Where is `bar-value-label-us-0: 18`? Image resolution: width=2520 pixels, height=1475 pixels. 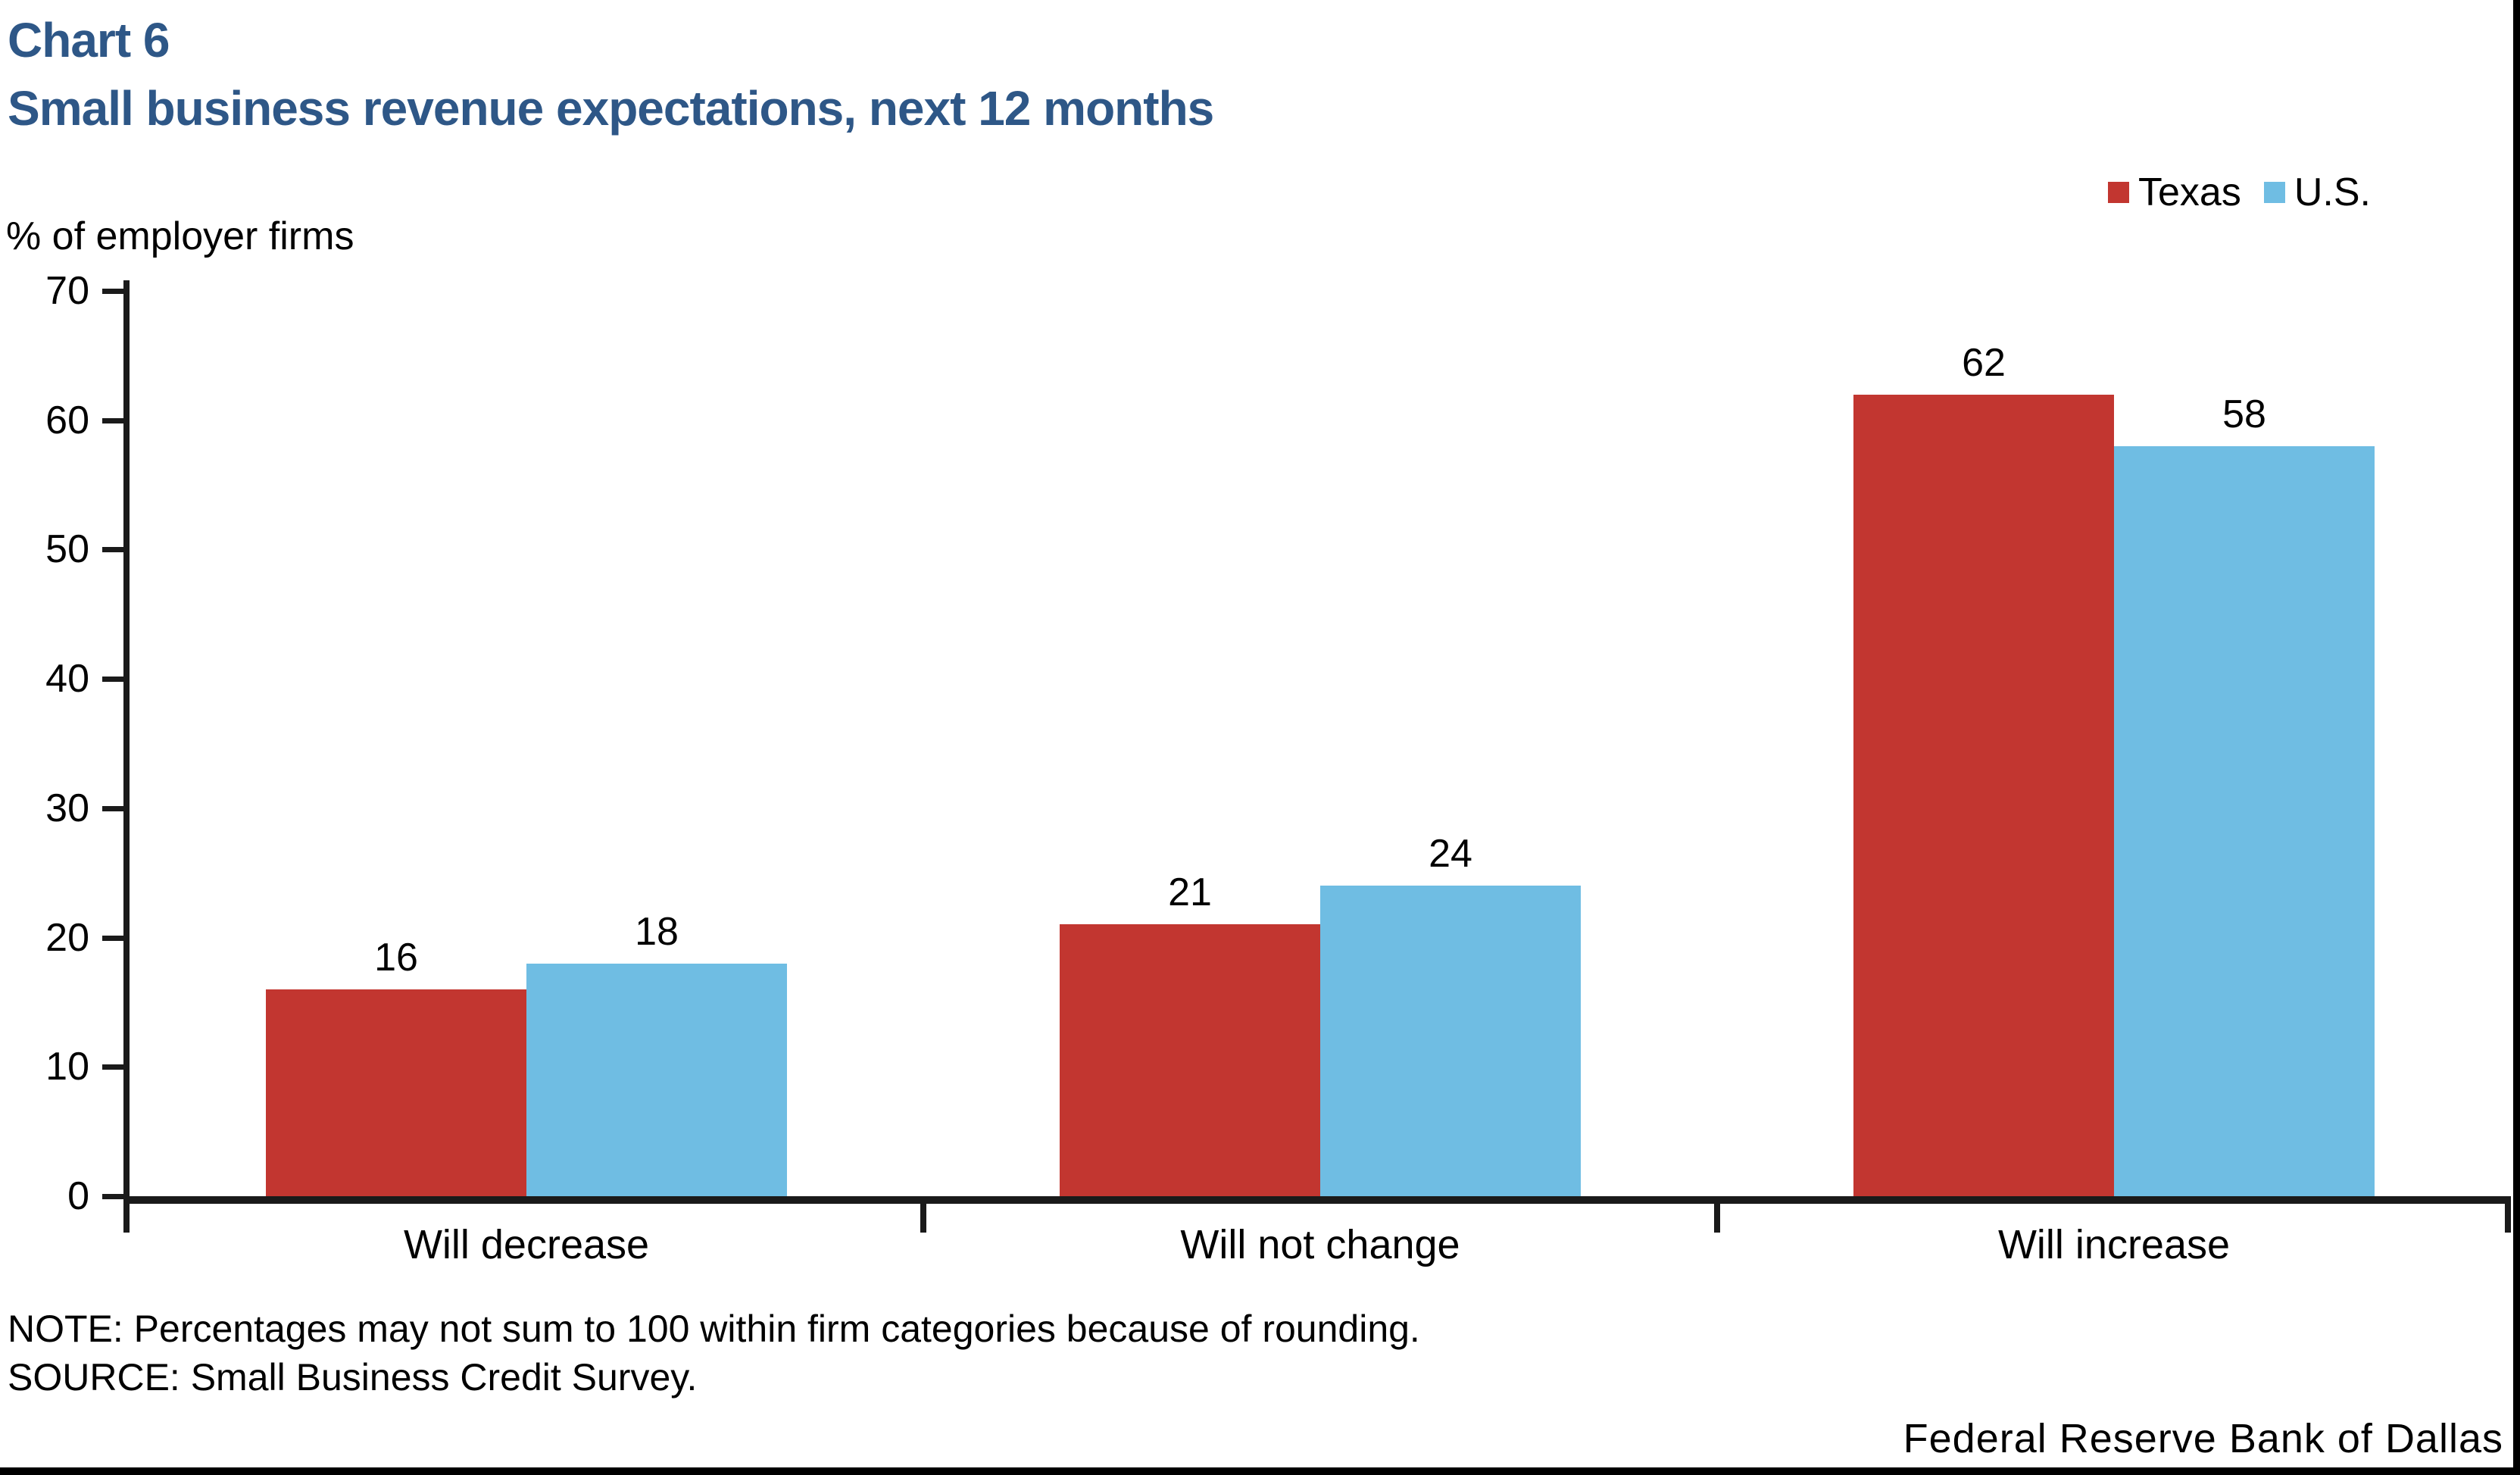
bar-value-label-us-0: 18 is located at coordinates (657, 932).